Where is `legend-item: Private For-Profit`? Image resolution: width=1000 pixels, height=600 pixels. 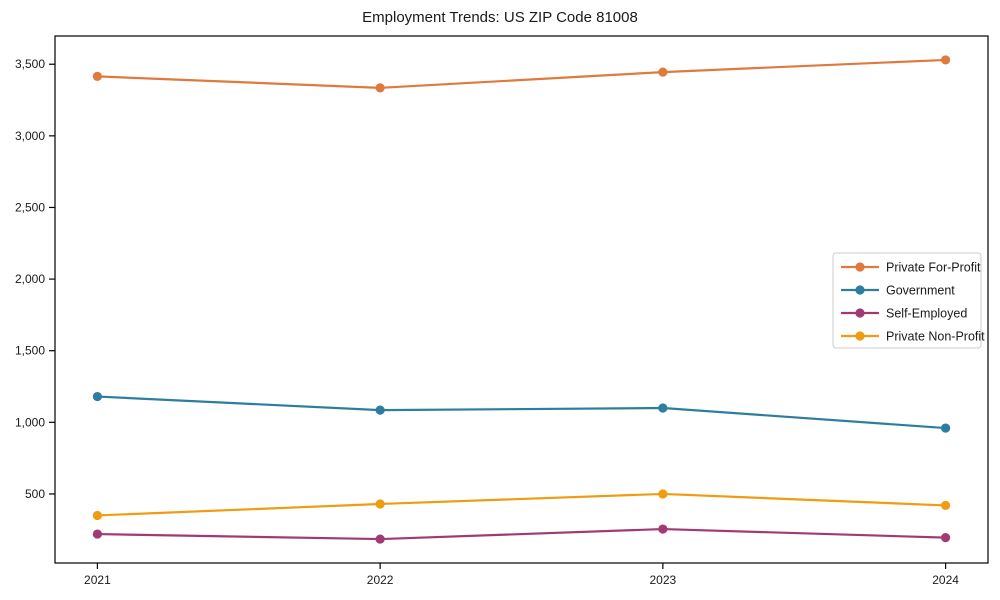 legend-item: Private For-Profit is located at coordinates (911, 268).